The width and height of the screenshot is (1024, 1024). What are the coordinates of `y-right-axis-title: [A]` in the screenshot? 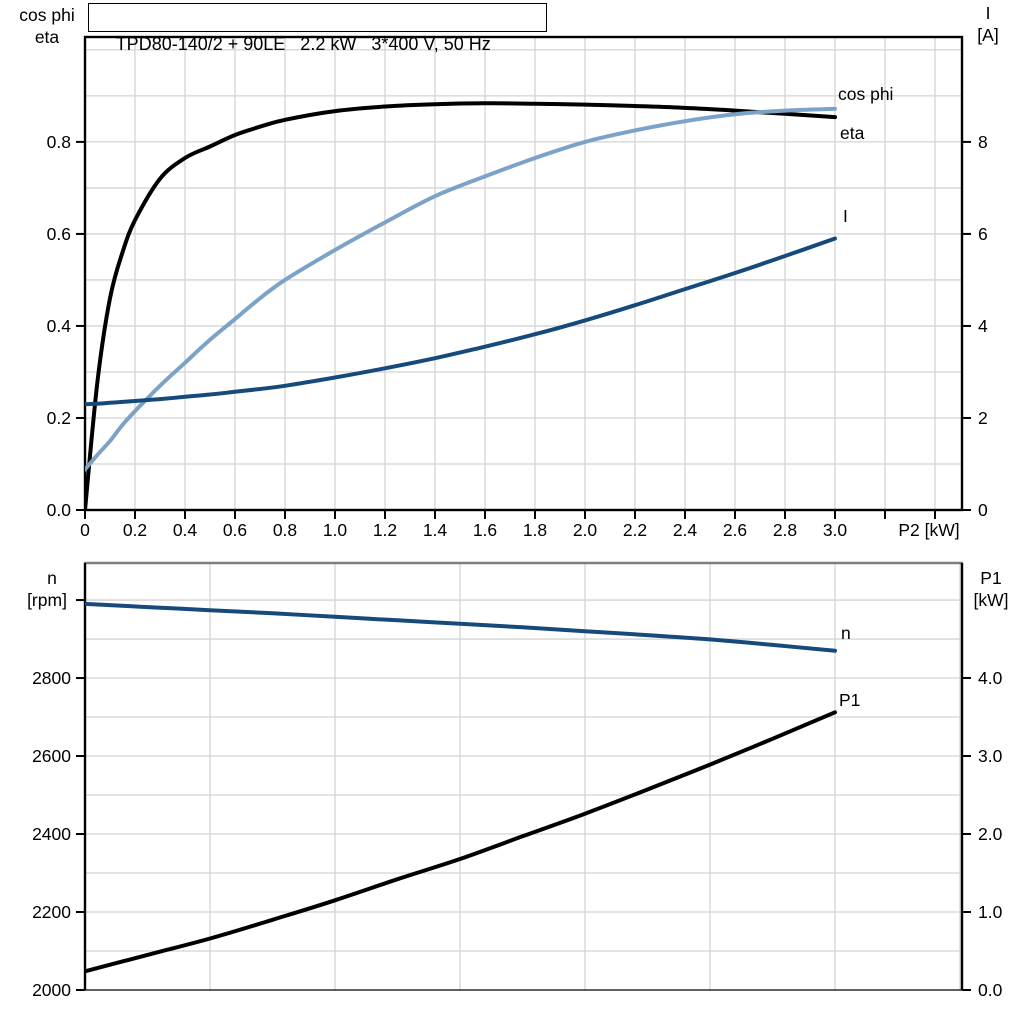 It's located at (987, 35).